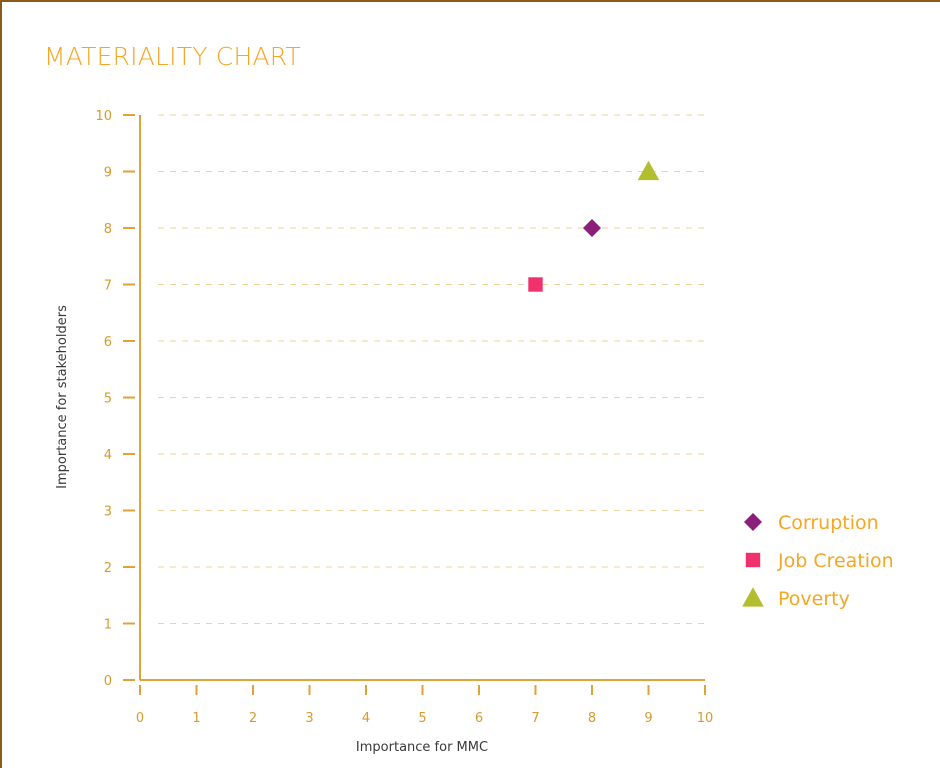 The width and height of the screenshot is (940, 768). I want to click on y-tick-label-8: 8, so click(108, 229).